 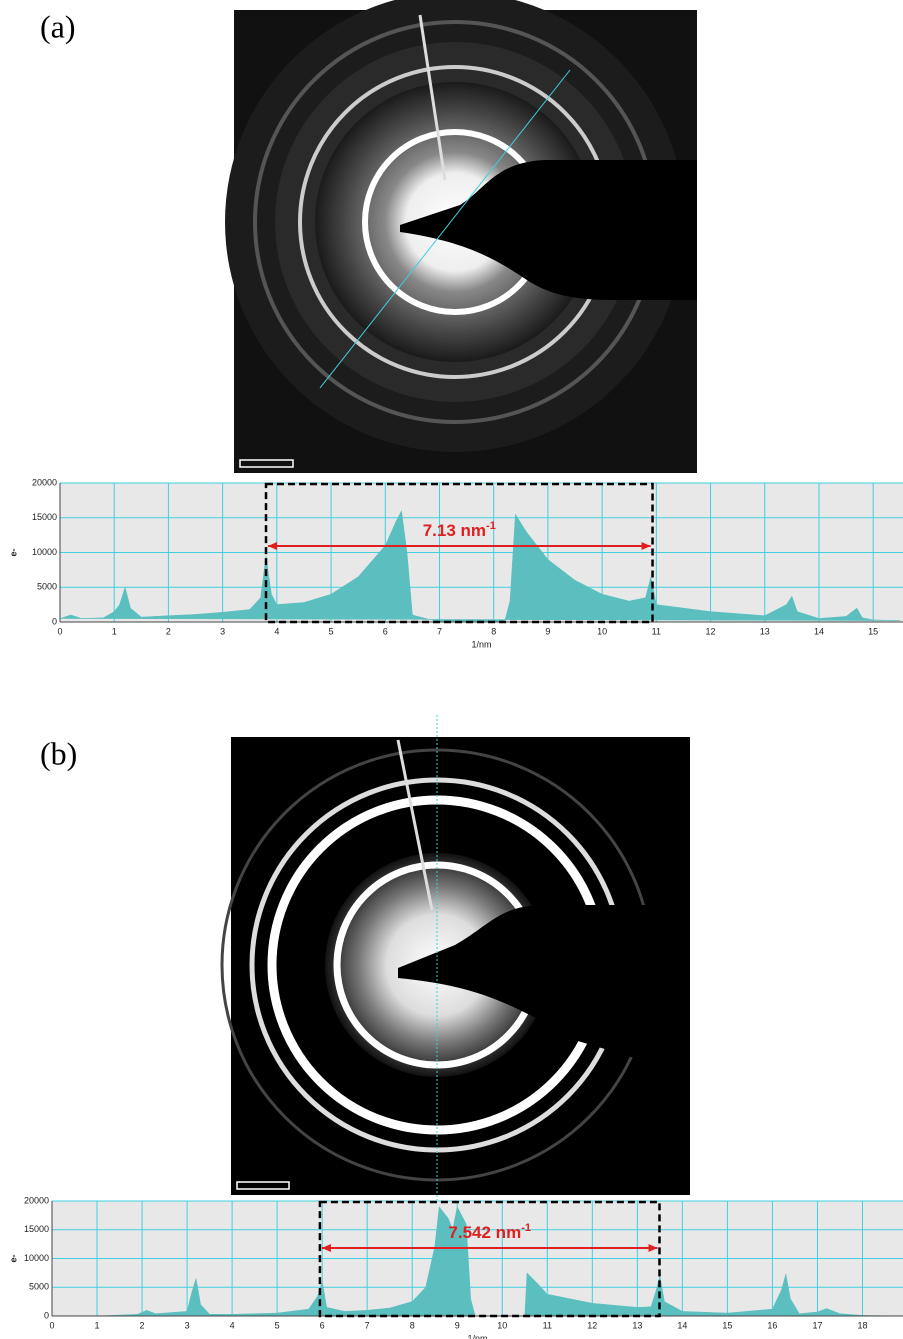 I want to click on range-annotation: 7.542 nm-1, so click(x=489, y=1232).